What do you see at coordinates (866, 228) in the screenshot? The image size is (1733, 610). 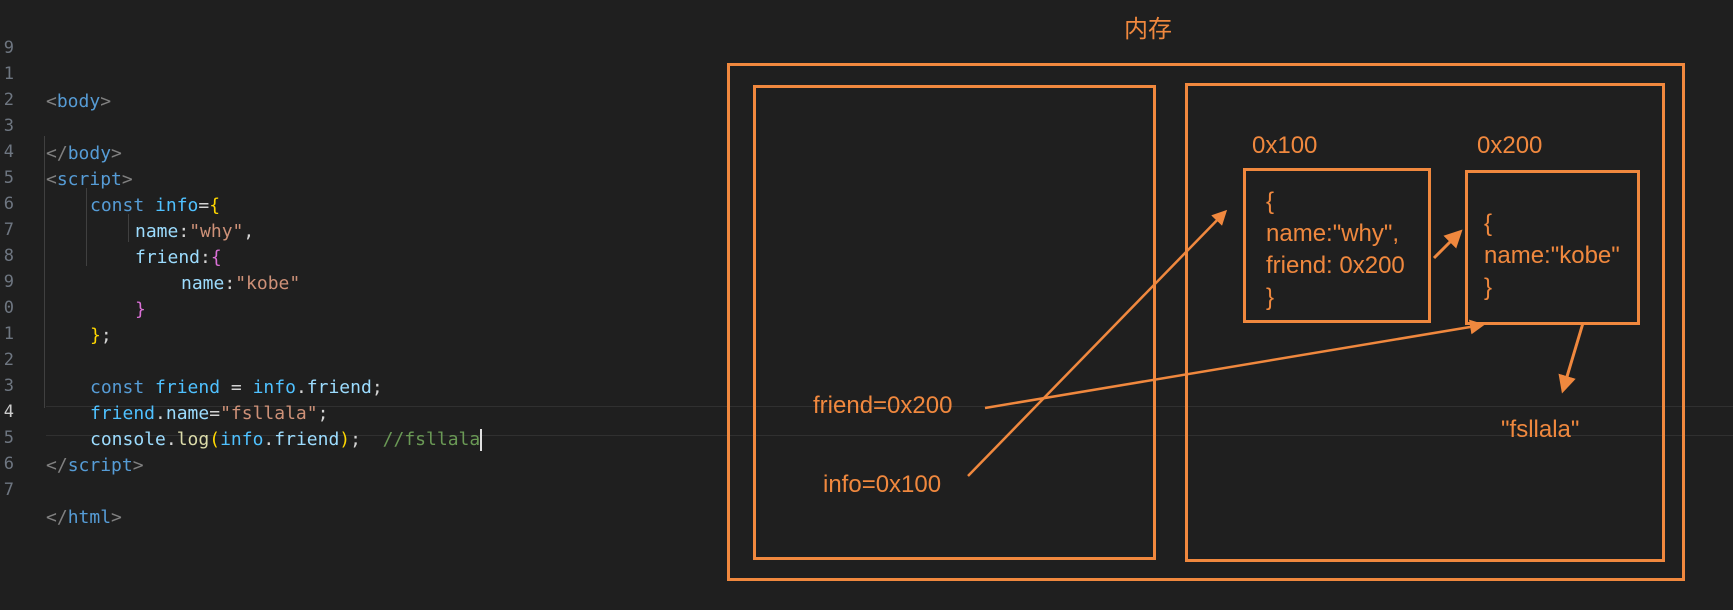 I see `code-line: 7 friend:{` at bounding box center [866, 228].